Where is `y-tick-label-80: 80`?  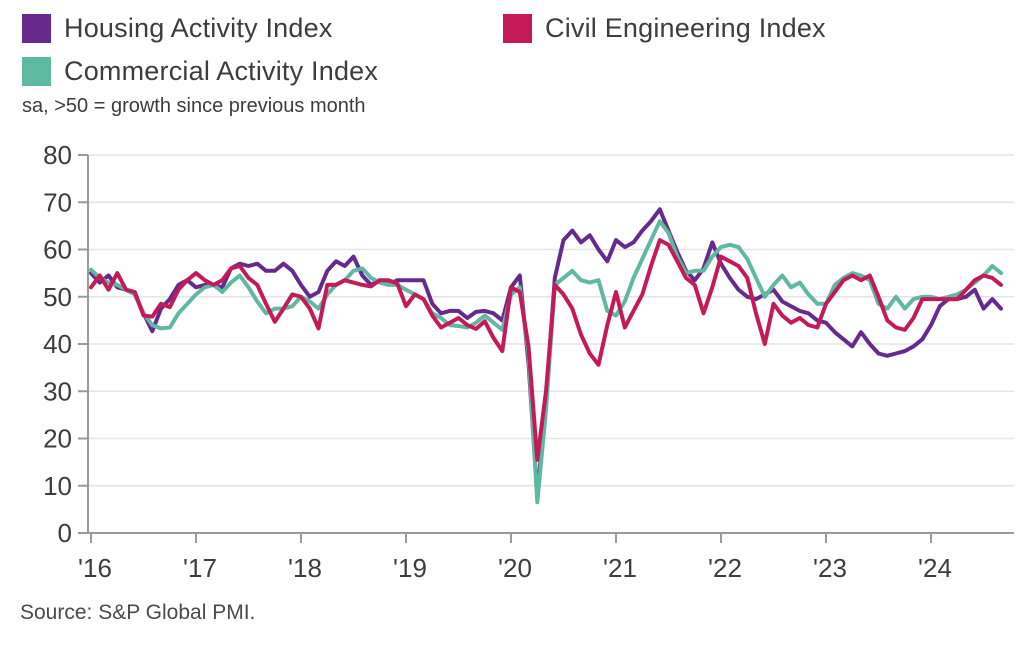 y-tick-label-80: 80 is located at coordinates (57, 155).